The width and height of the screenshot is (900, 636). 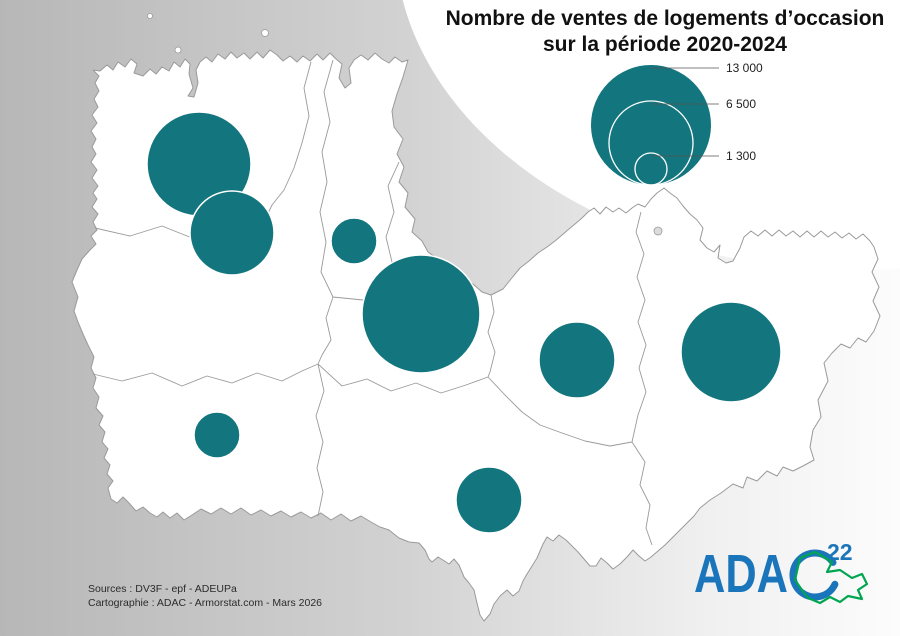 I want to click on legend-label: 13 000, so click(x=744, y=68).